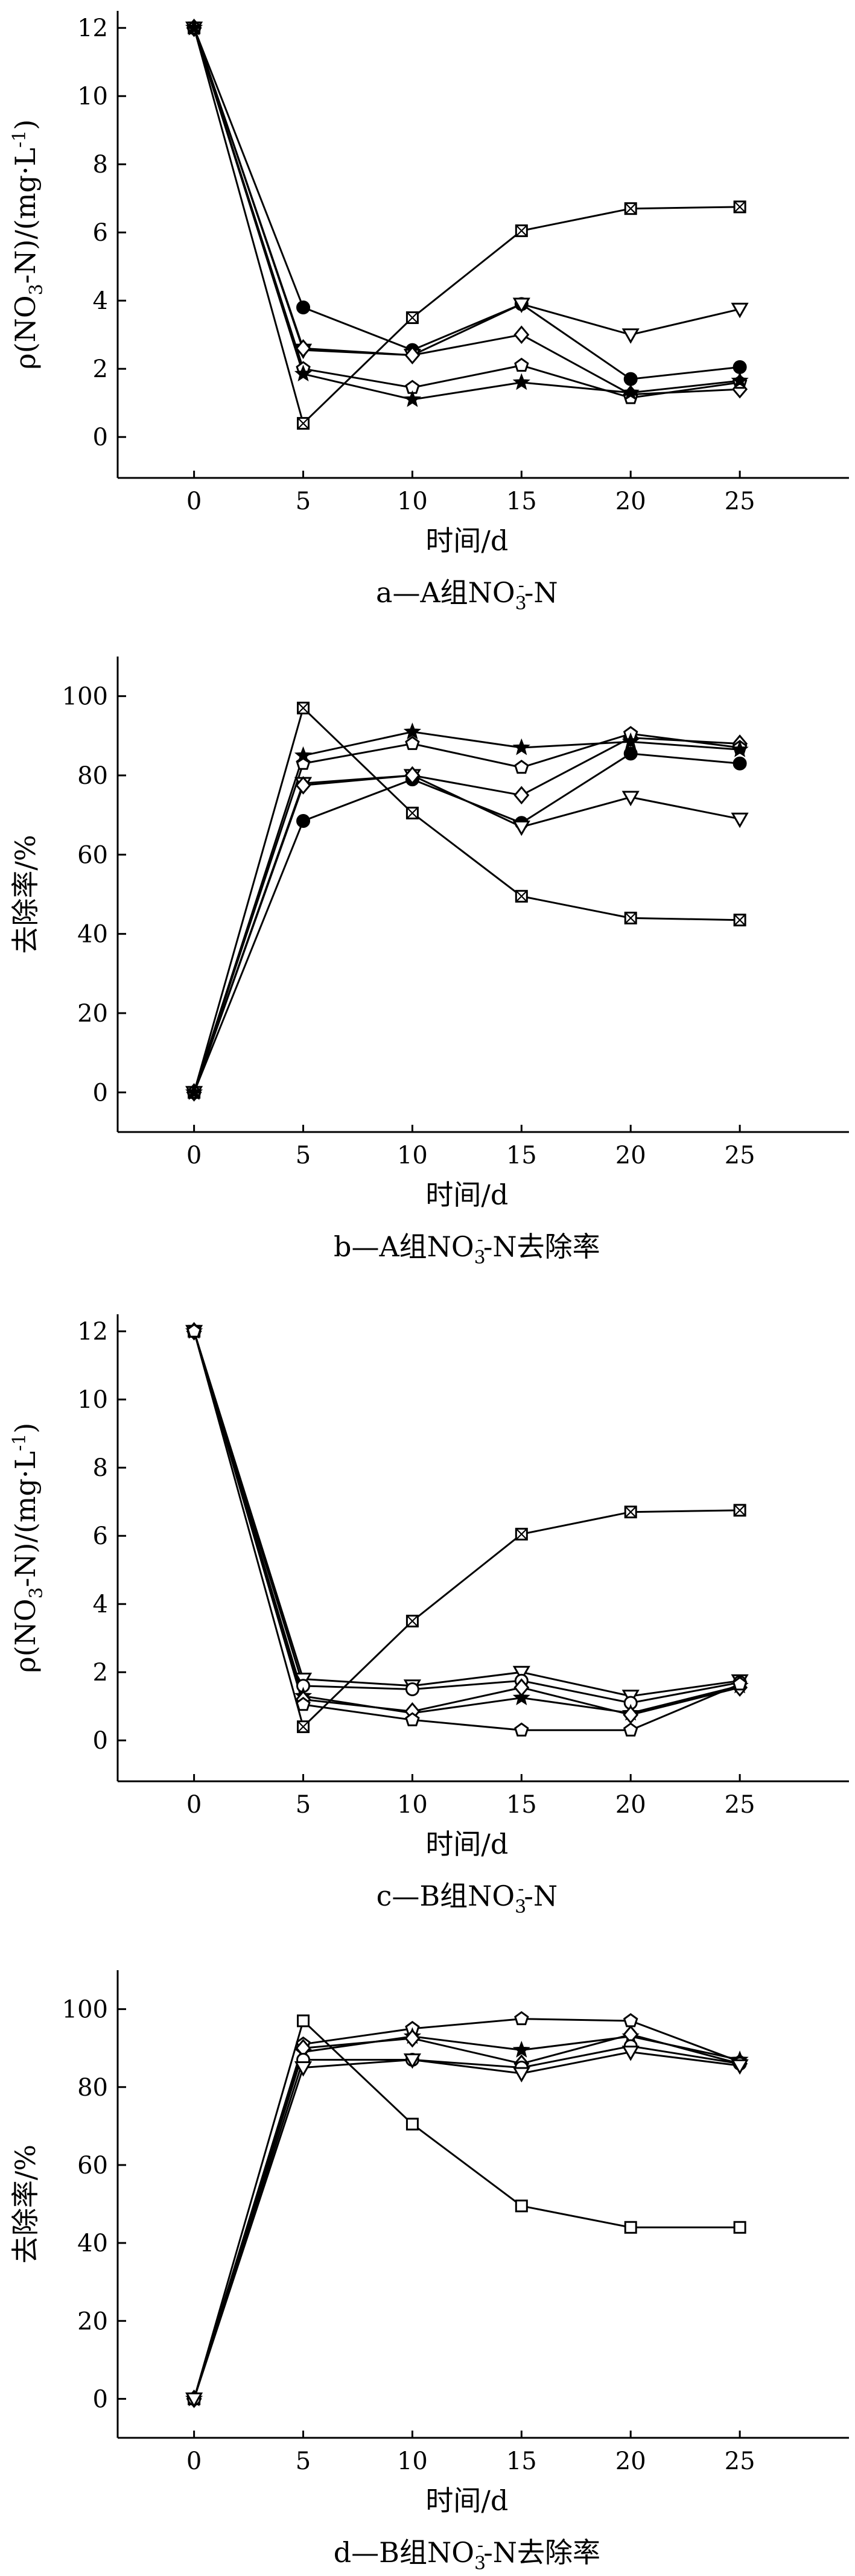  I want to click on y-axis-title: ρ(NO3-N)/(mg·L-1), so click(28, 1548).